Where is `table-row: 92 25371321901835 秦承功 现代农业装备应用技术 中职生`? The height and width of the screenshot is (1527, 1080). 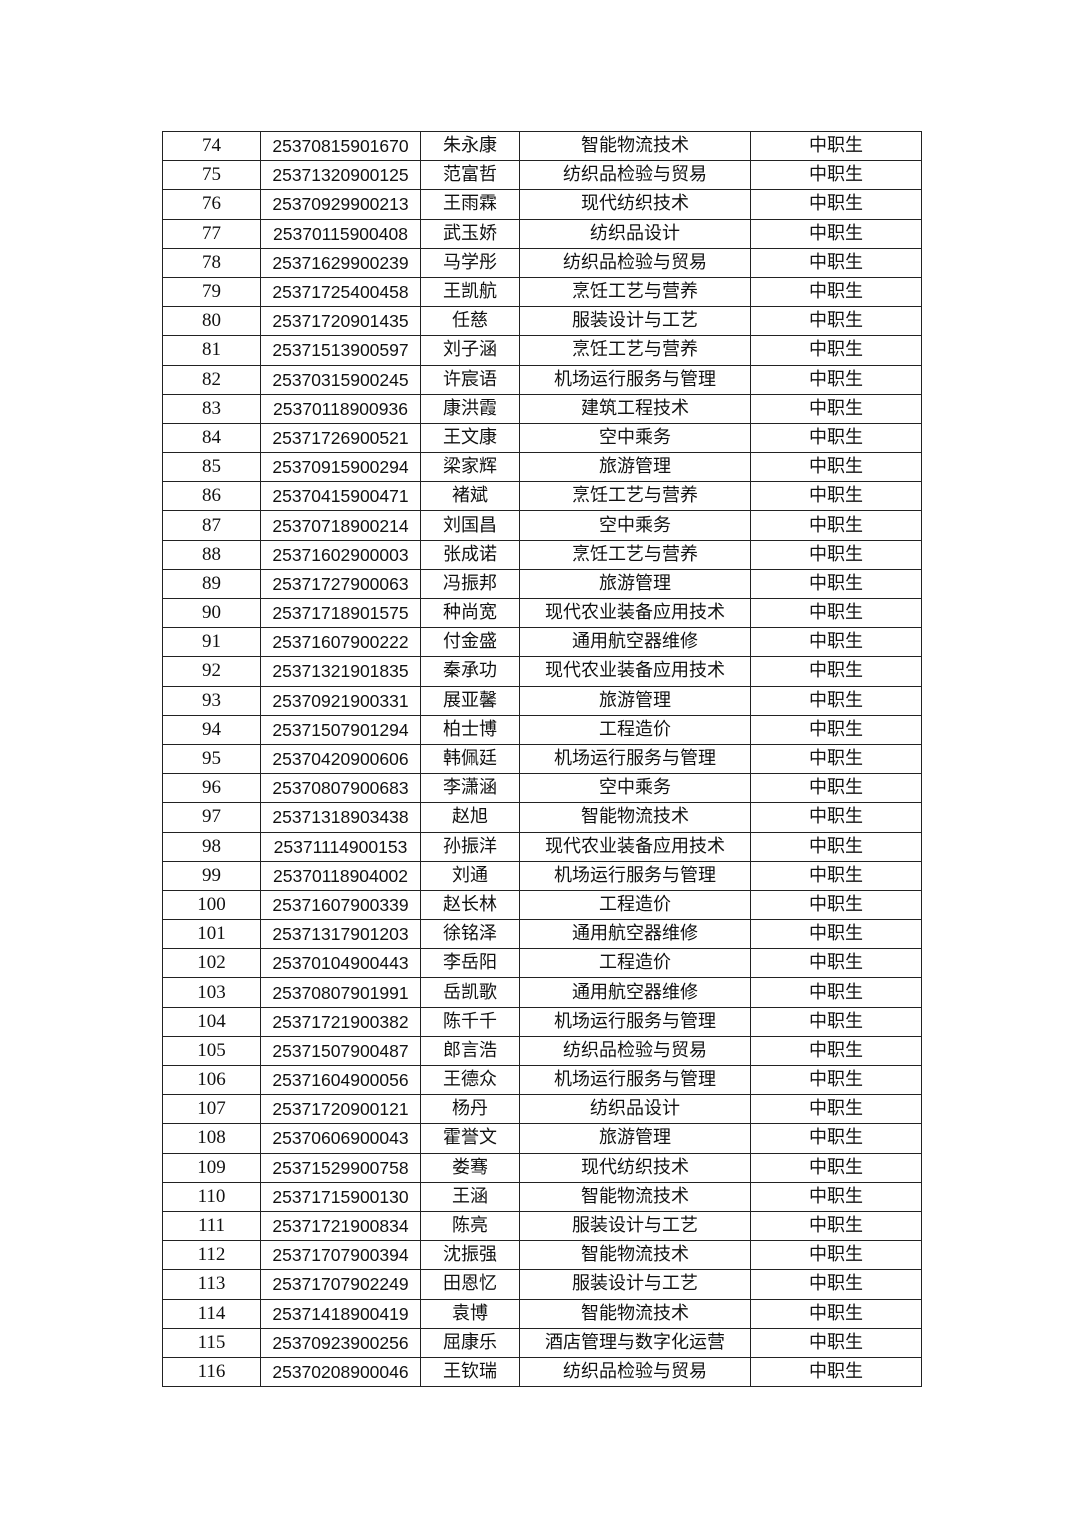
table-row: 92 25371321901835 秦承功 现代农业装备应用技术 中职生 is located at coordinates (542, 671).